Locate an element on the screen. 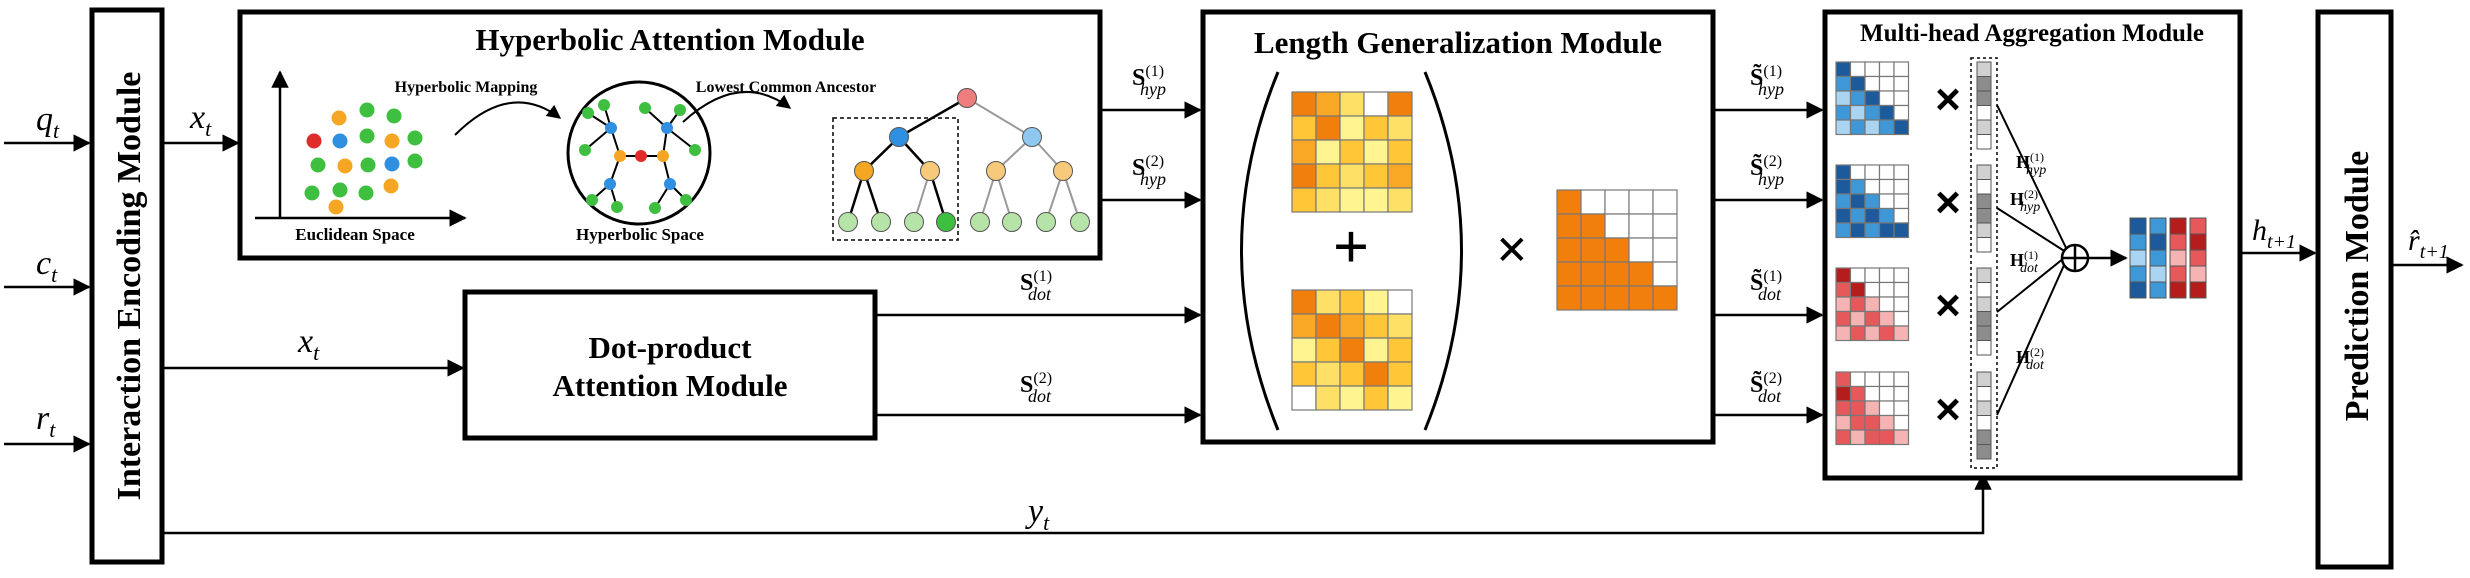 The height and width of the screenshot is (578, 2470). c-label: ct is located at coordinates (47, 266).